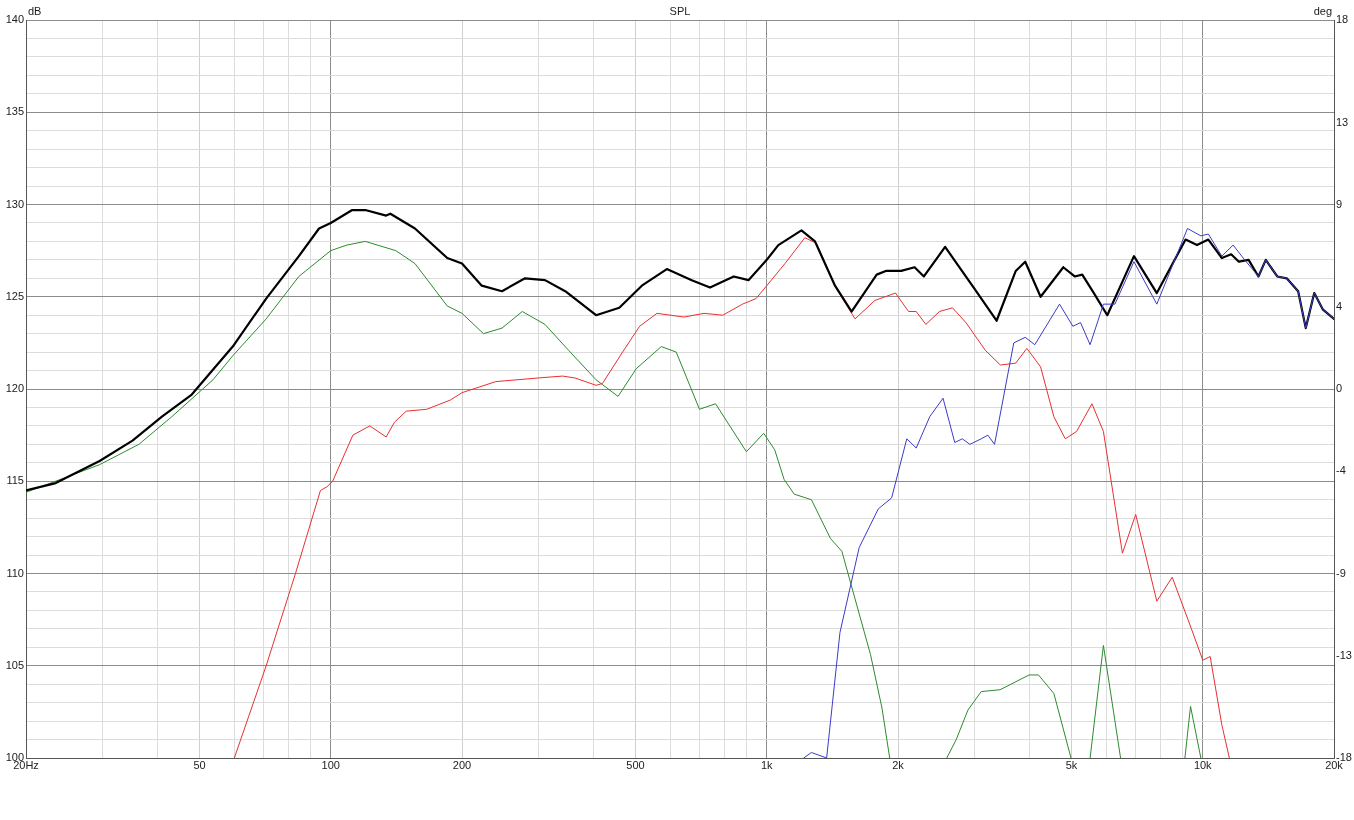 The width and height of the screenshot is (1354, 820). I want to click on x-tick-label: 1k, so click(767, 764).